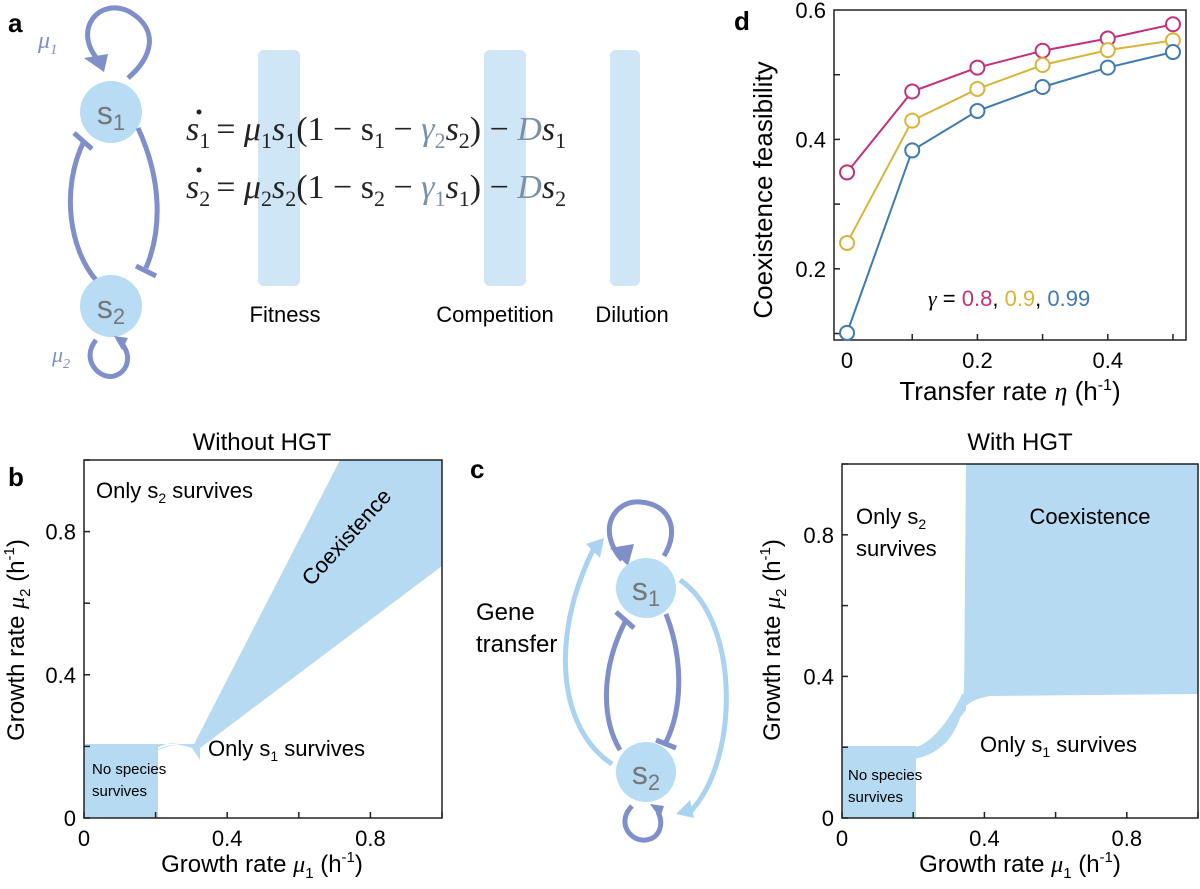 This screenshot has width=1200, height=889. I want to click on panel-e-title: With HGT, so click(1020, 442).